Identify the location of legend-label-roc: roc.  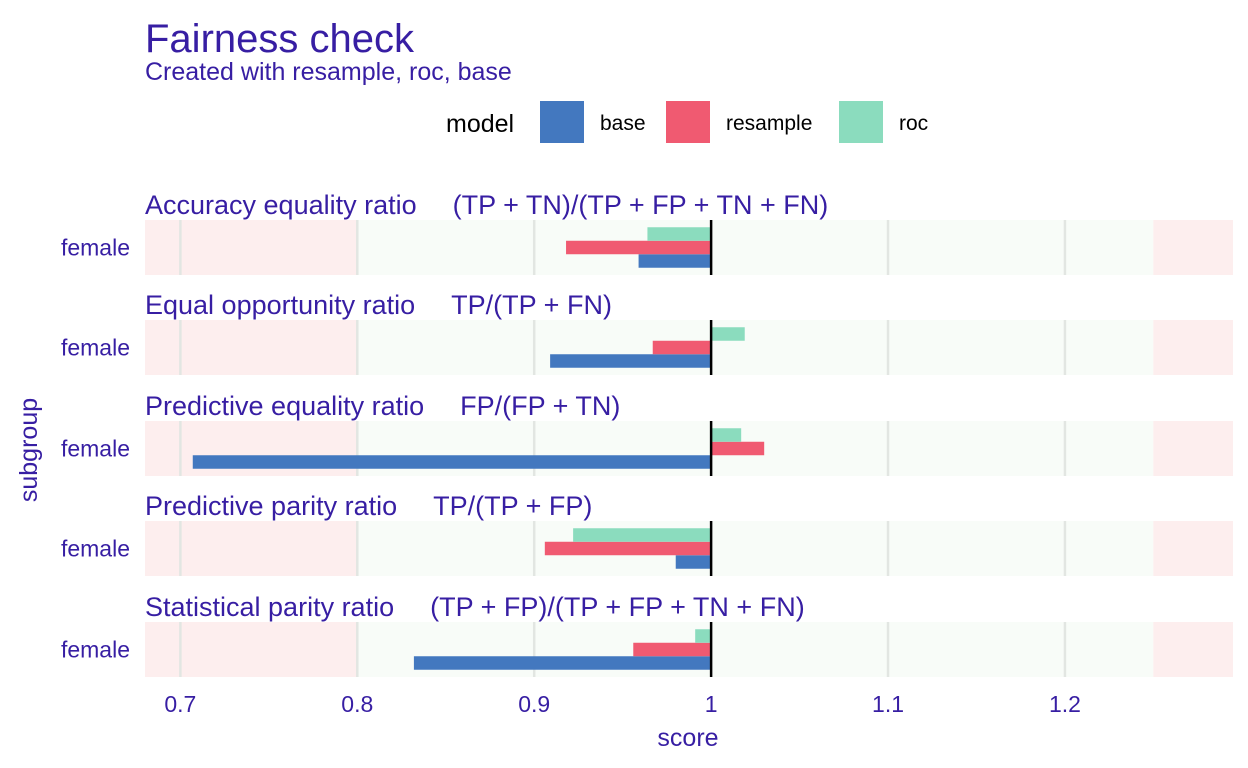
(913, 123).